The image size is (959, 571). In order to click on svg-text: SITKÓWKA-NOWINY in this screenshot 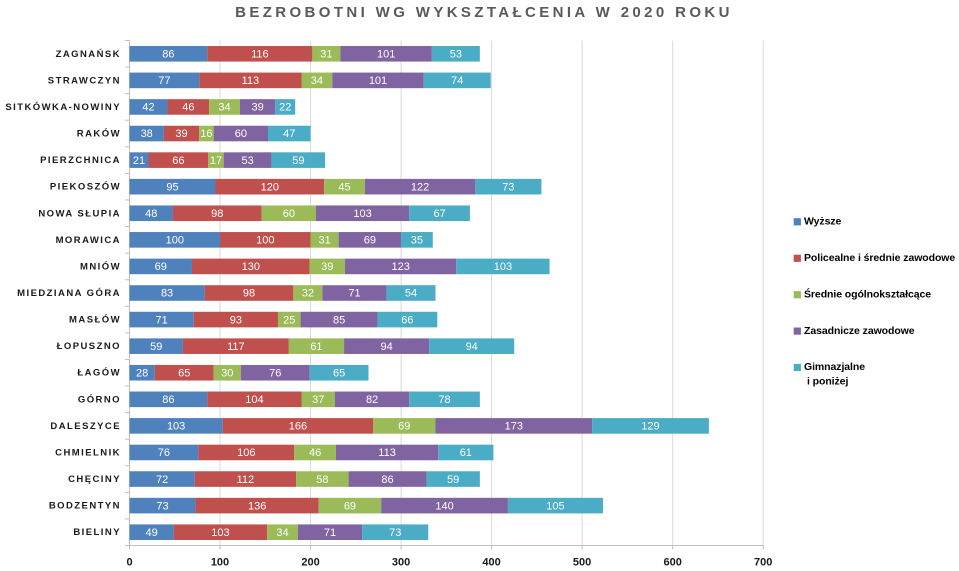, I will do `click(63, 107)`.